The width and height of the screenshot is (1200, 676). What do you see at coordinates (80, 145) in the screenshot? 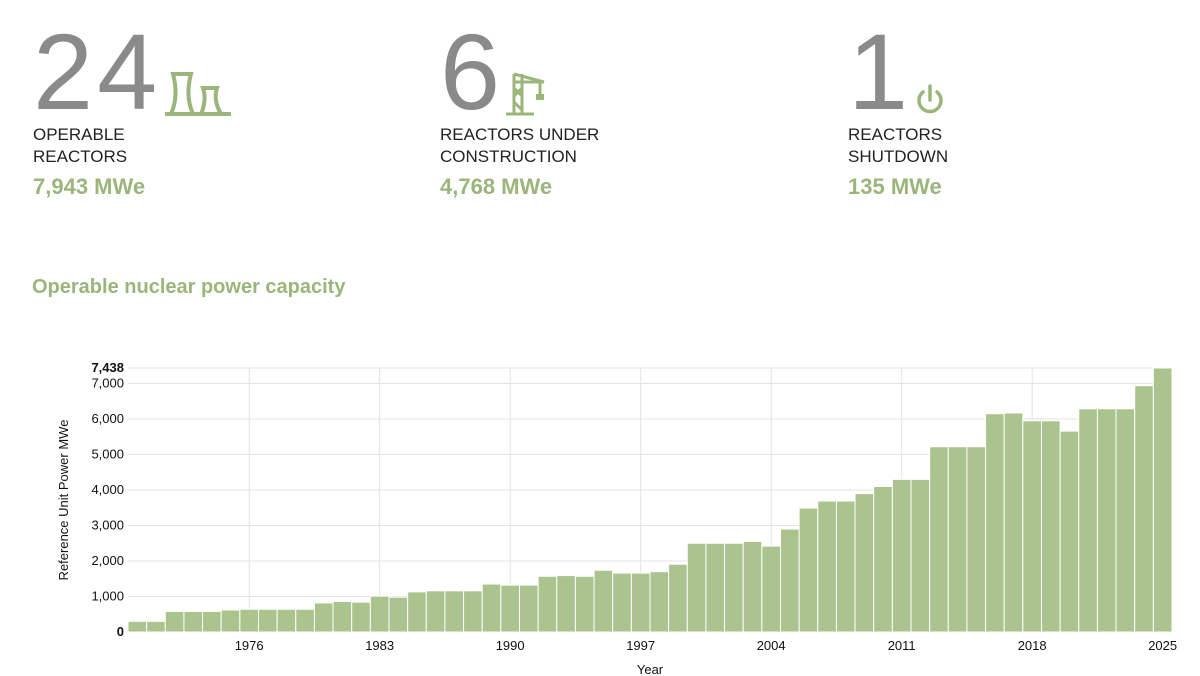
I see `stat-label: OPERABLE REACTORS` at bounding box center [80, 145].